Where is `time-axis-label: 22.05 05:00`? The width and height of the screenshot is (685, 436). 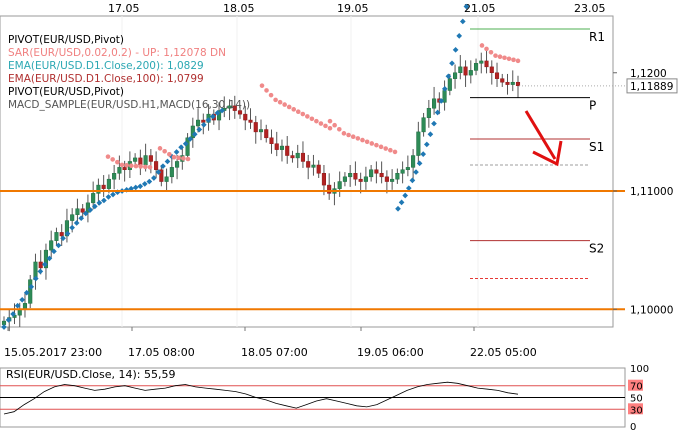
time-axis-label: 22.05 05:00 is located at coordinates (503, 352).